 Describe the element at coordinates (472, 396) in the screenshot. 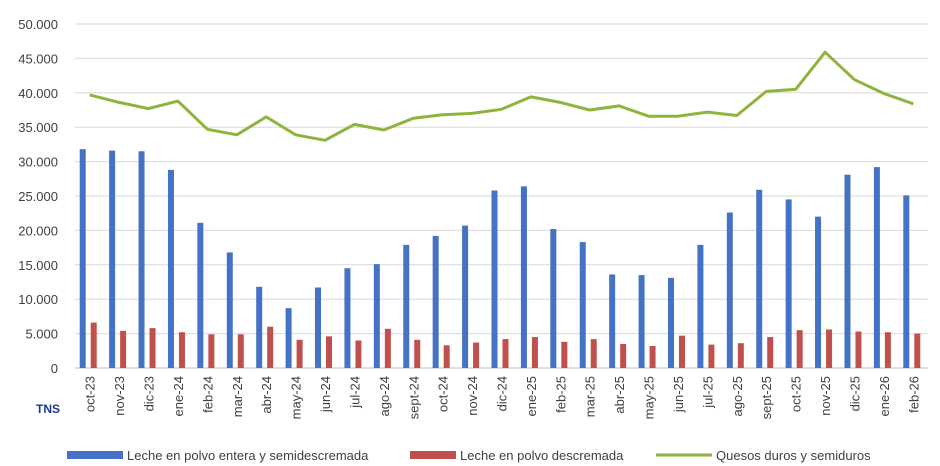

I see `x-tick-label: nov-24` at that location.